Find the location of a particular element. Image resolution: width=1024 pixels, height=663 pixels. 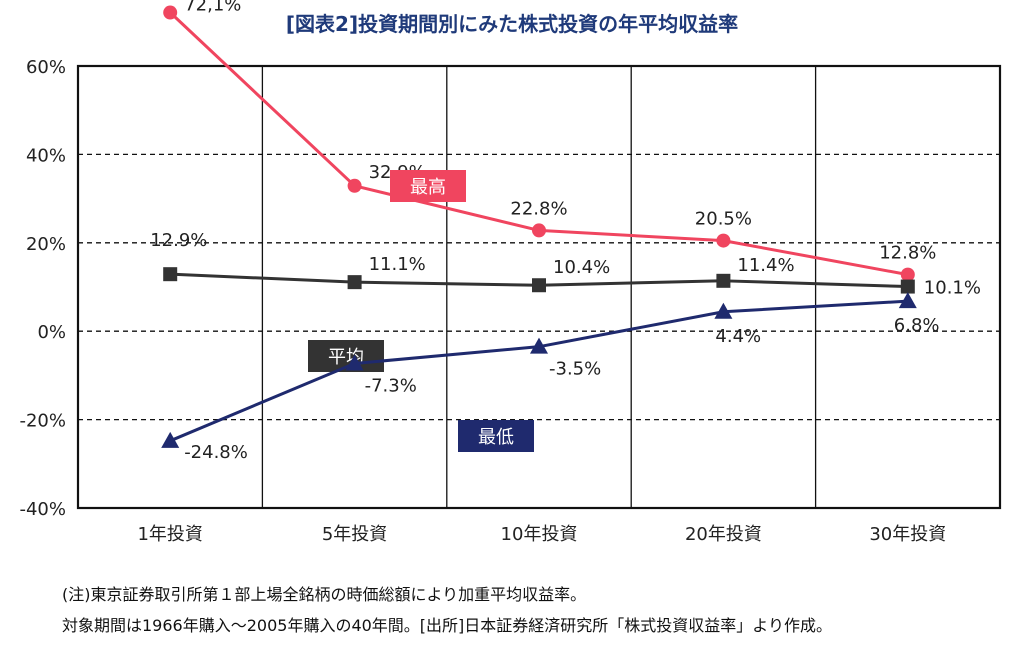

y-tick-label: -40% is located at coordinates (42, 509).